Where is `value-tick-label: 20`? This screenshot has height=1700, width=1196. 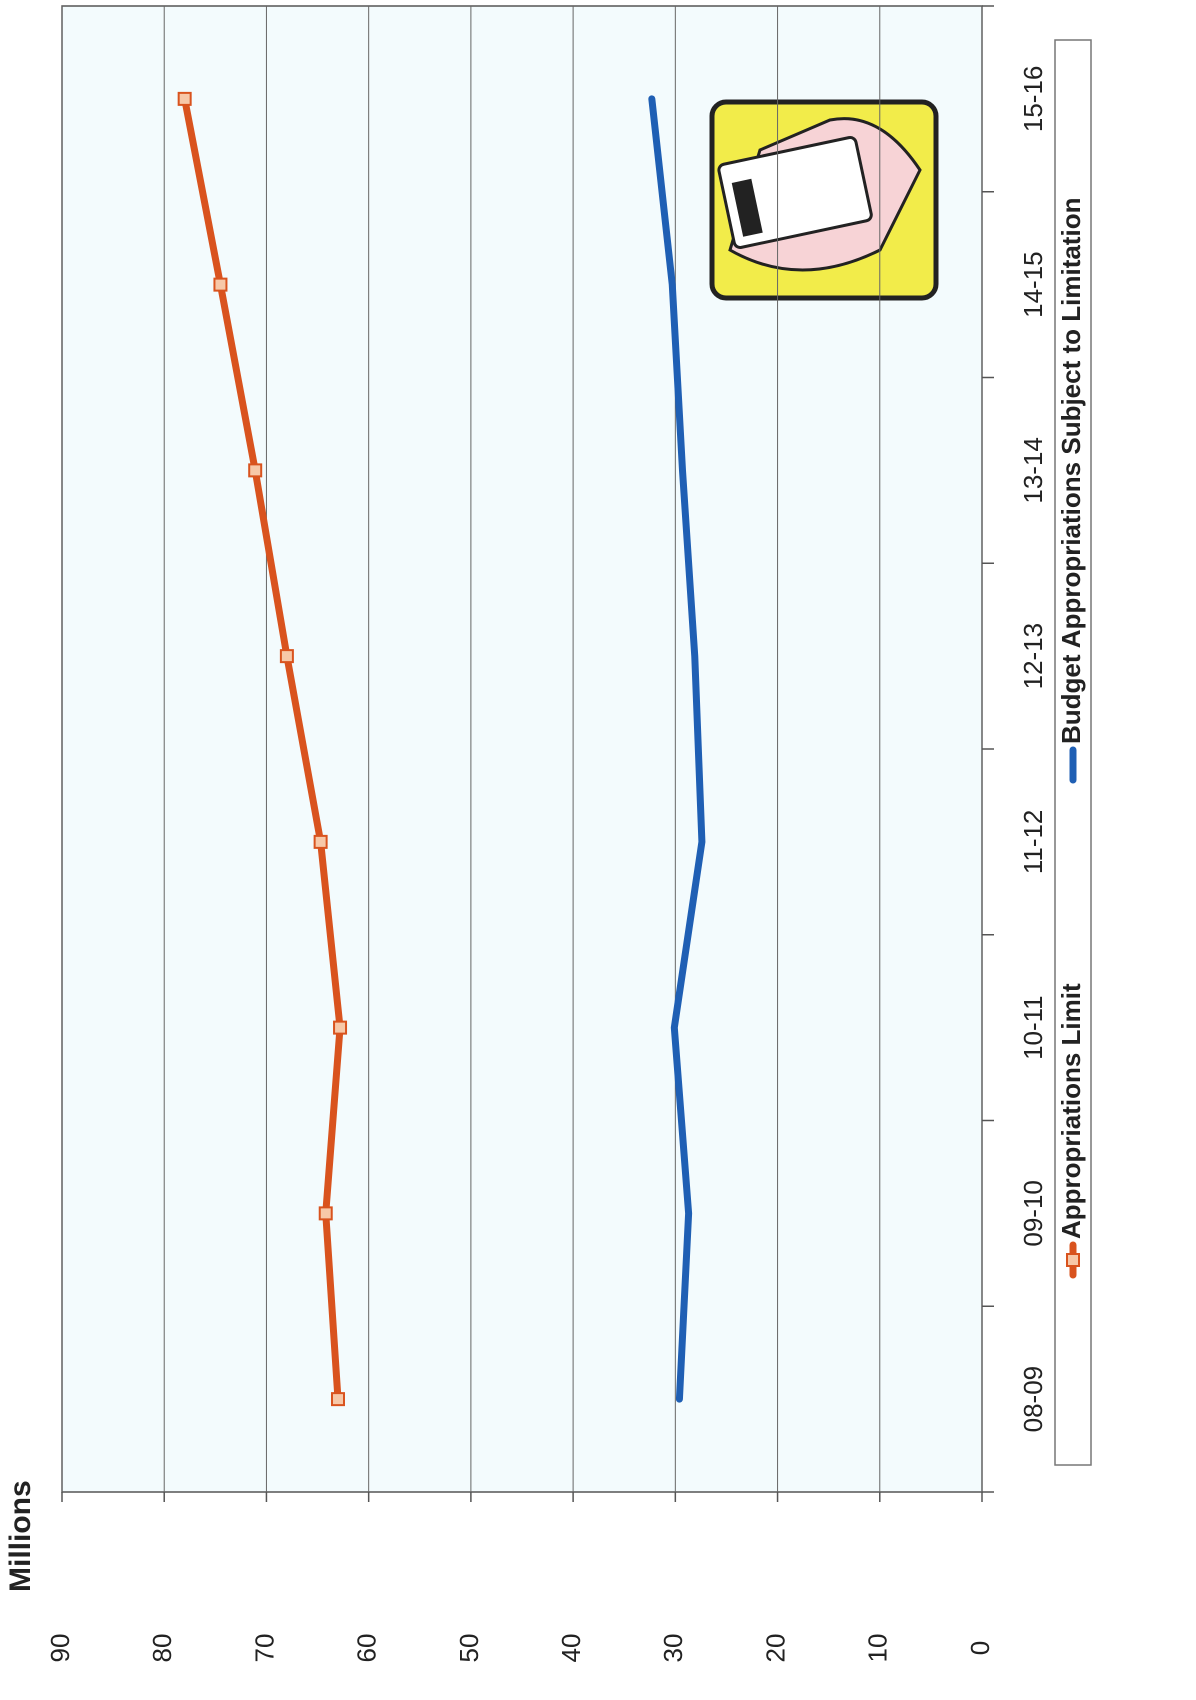 value-tick-label: 20 is located at coordinates (775, 1648).